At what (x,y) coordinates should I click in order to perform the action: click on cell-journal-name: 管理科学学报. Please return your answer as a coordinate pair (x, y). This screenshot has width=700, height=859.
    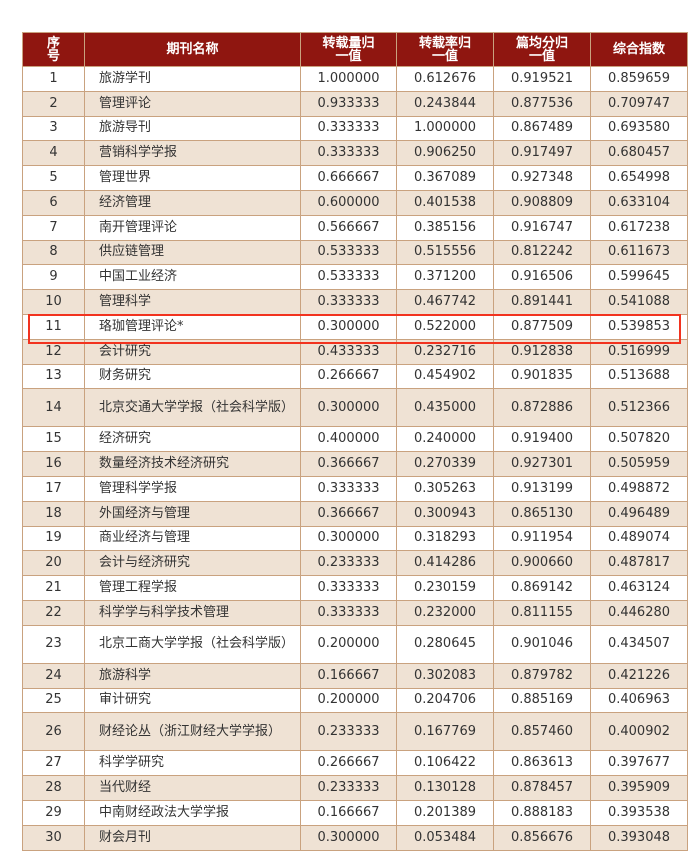
    Looking at the image, I should click on (192, 488).